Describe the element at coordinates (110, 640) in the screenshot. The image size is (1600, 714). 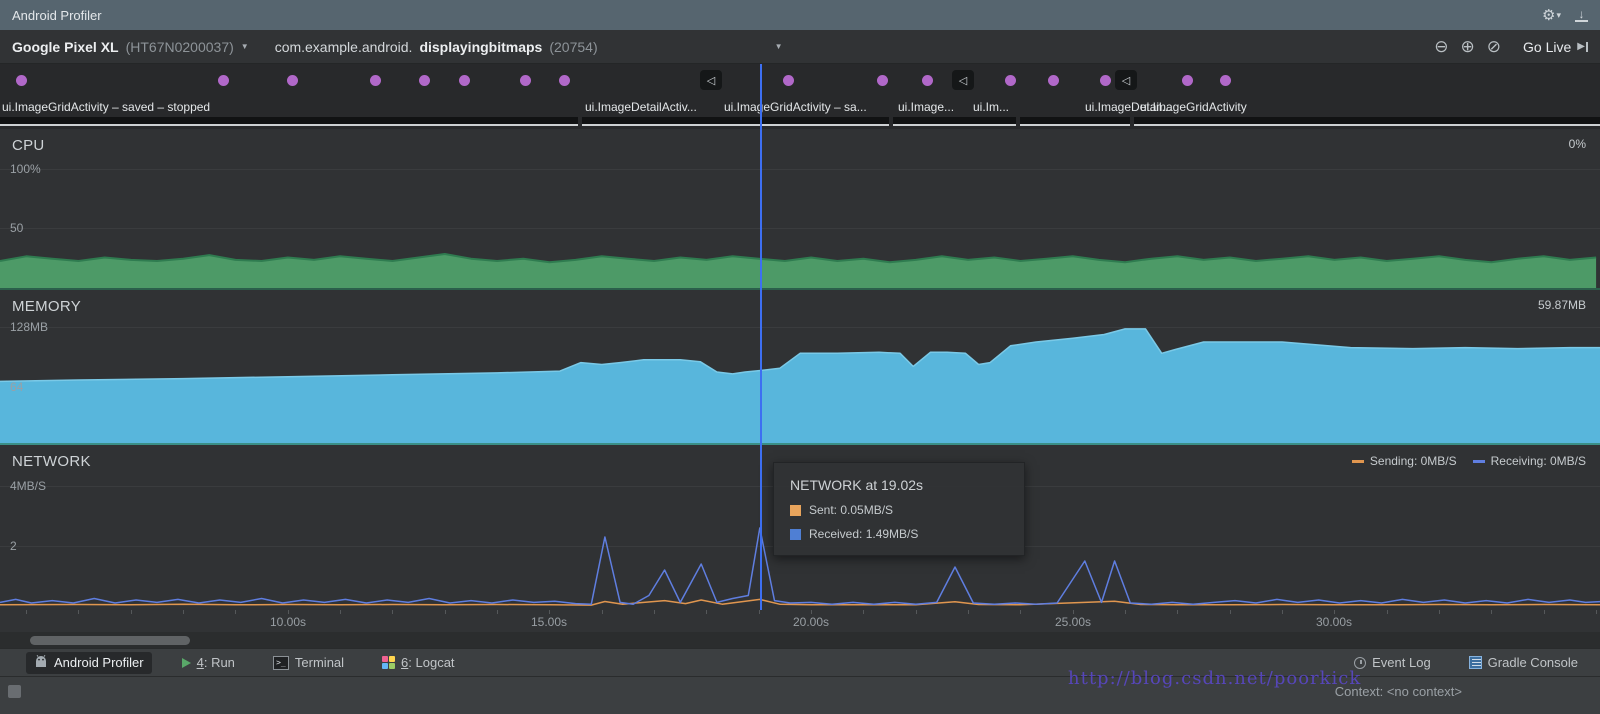
I see `scrollbar-thumb` at that location.